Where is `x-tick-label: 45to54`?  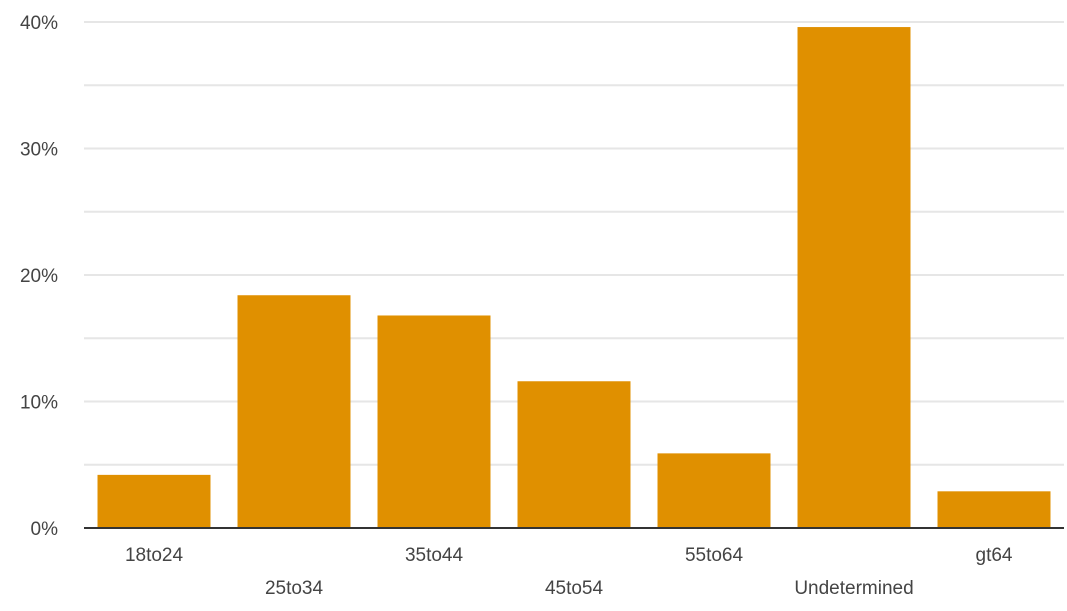
x-tick-label: 45to54 is located at coordinates (574, 588).